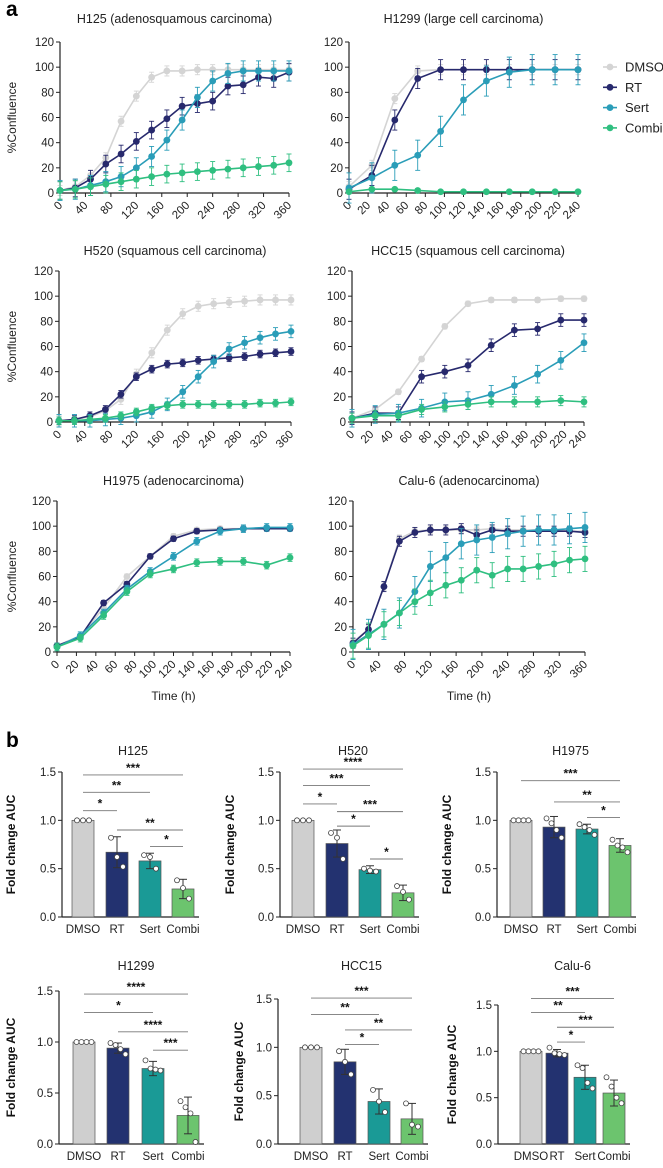  Describe the element at coordinates (48, 870) in the screenshot. I see `y-tick-label: 0.5` at that location.